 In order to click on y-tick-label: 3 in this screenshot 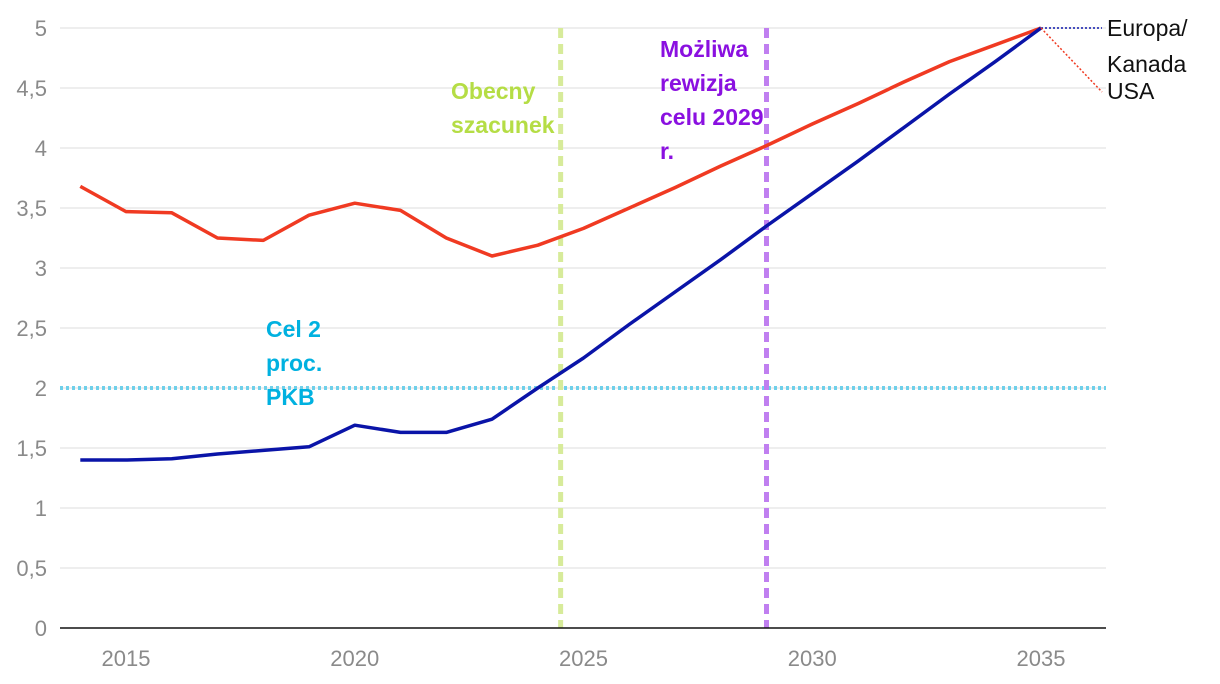, I will do `click(41, 268)`.